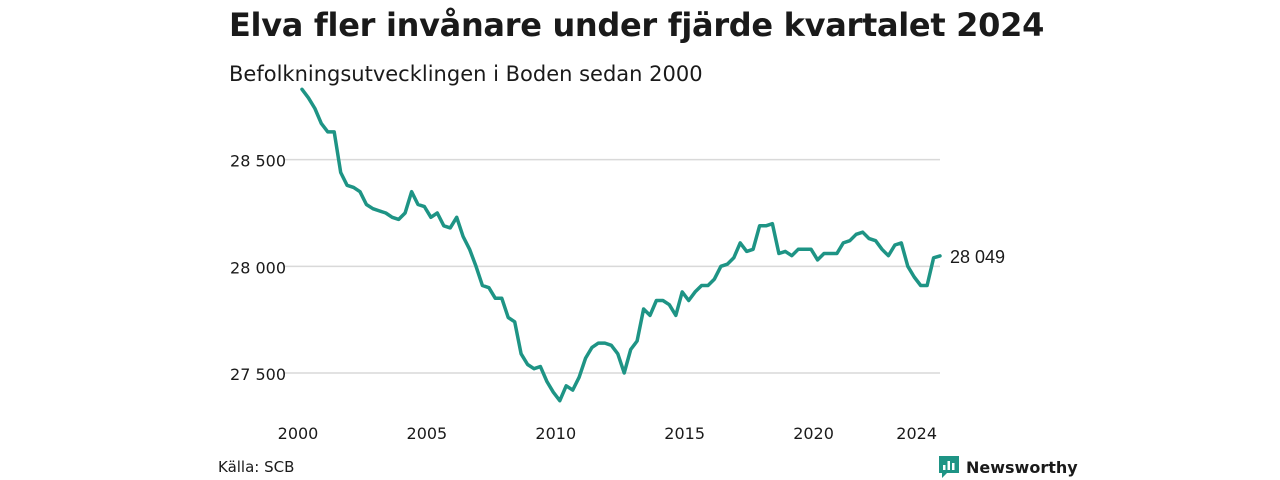 The image size is (1280, 480). I want to click on source-note: Källa: SCB, so click(256, 467).